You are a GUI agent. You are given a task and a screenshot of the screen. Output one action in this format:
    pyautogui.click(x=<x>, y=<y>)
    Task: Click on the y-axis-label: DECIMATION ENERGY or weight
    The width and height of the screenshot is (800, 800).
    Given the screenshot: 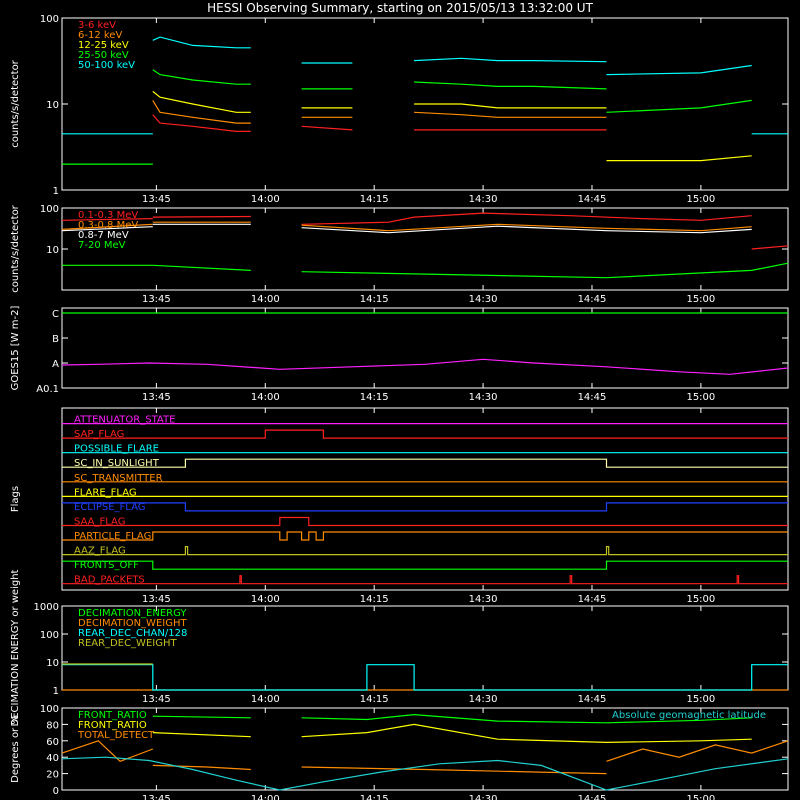 What is the action you would take?
    pyautogui.click(x=15, y=647)
    